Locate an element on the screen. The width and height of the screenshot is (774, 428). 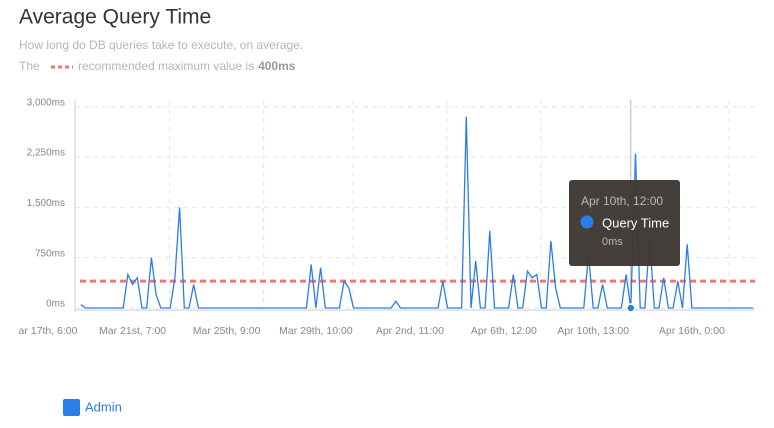
chart-title: Average Query Time is located at coordinates (115, 17).